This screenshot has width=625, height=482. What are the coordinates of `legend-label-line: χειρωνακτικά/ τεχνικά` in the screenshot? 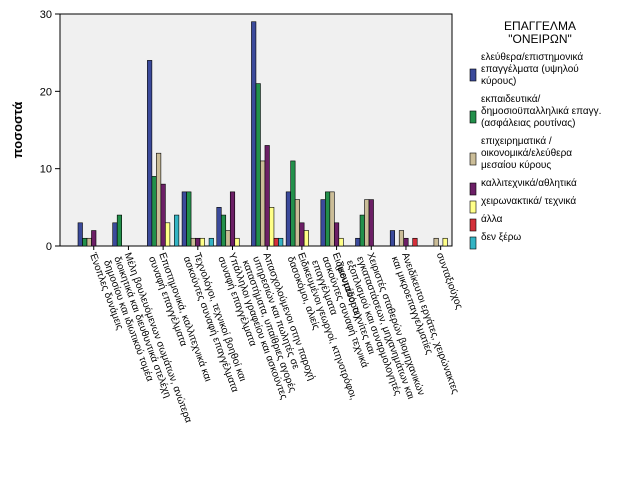 It's located at (528, 201).